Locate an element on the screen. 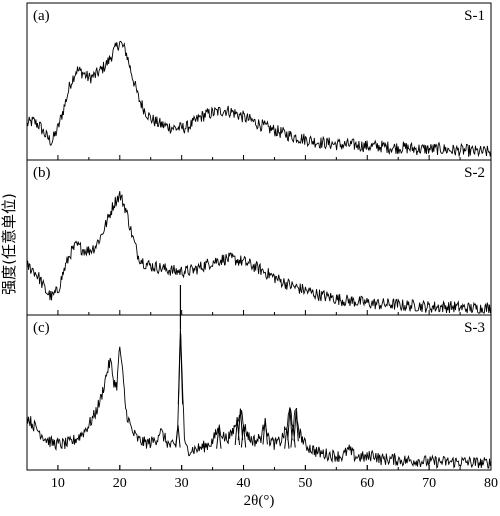 This screenshot has width=500, height=516. panel-label: (a) is located at coordinates (41, 16).